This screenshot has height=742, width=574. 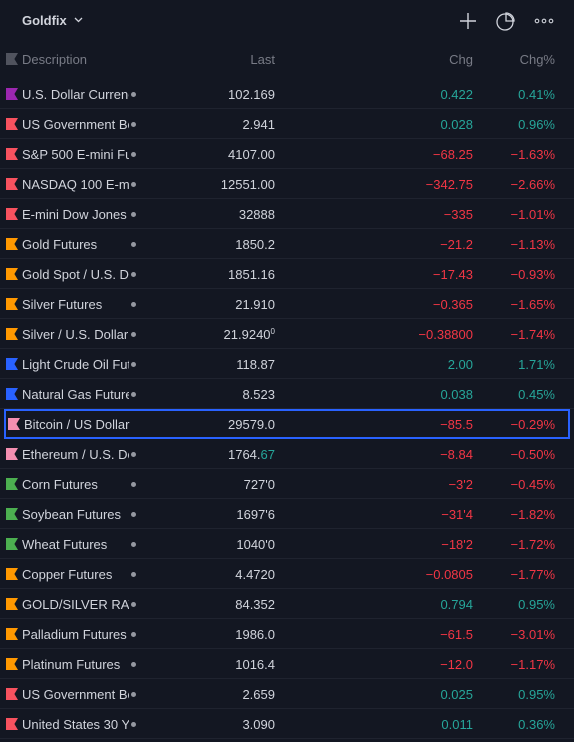 What do you see at coordinates (536, 724) in the screenshot?
I see `change-percent: 0.36%` at bounding box center [536, 724].